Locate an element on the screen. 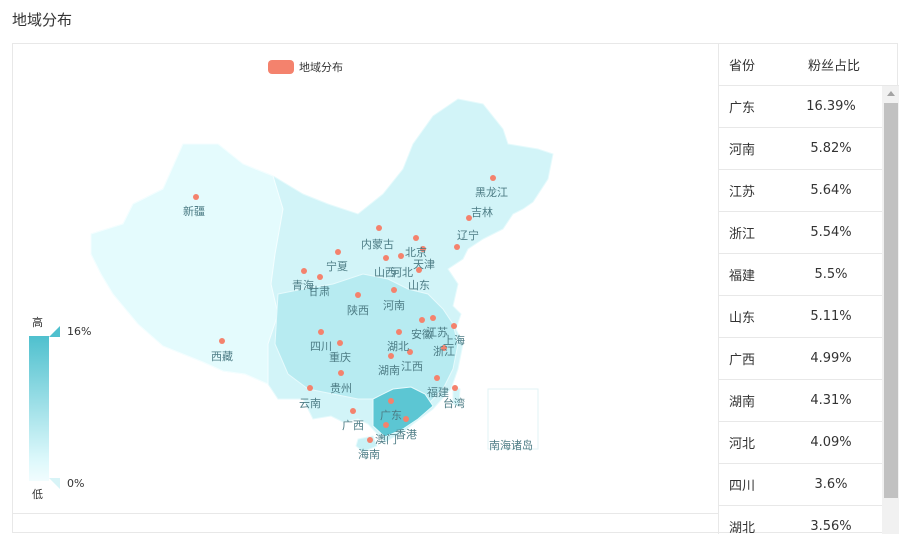 Image resolution: width=913 pixels, height=534 pixels. cell-province: 广西 is located at coordinates (742, 360).